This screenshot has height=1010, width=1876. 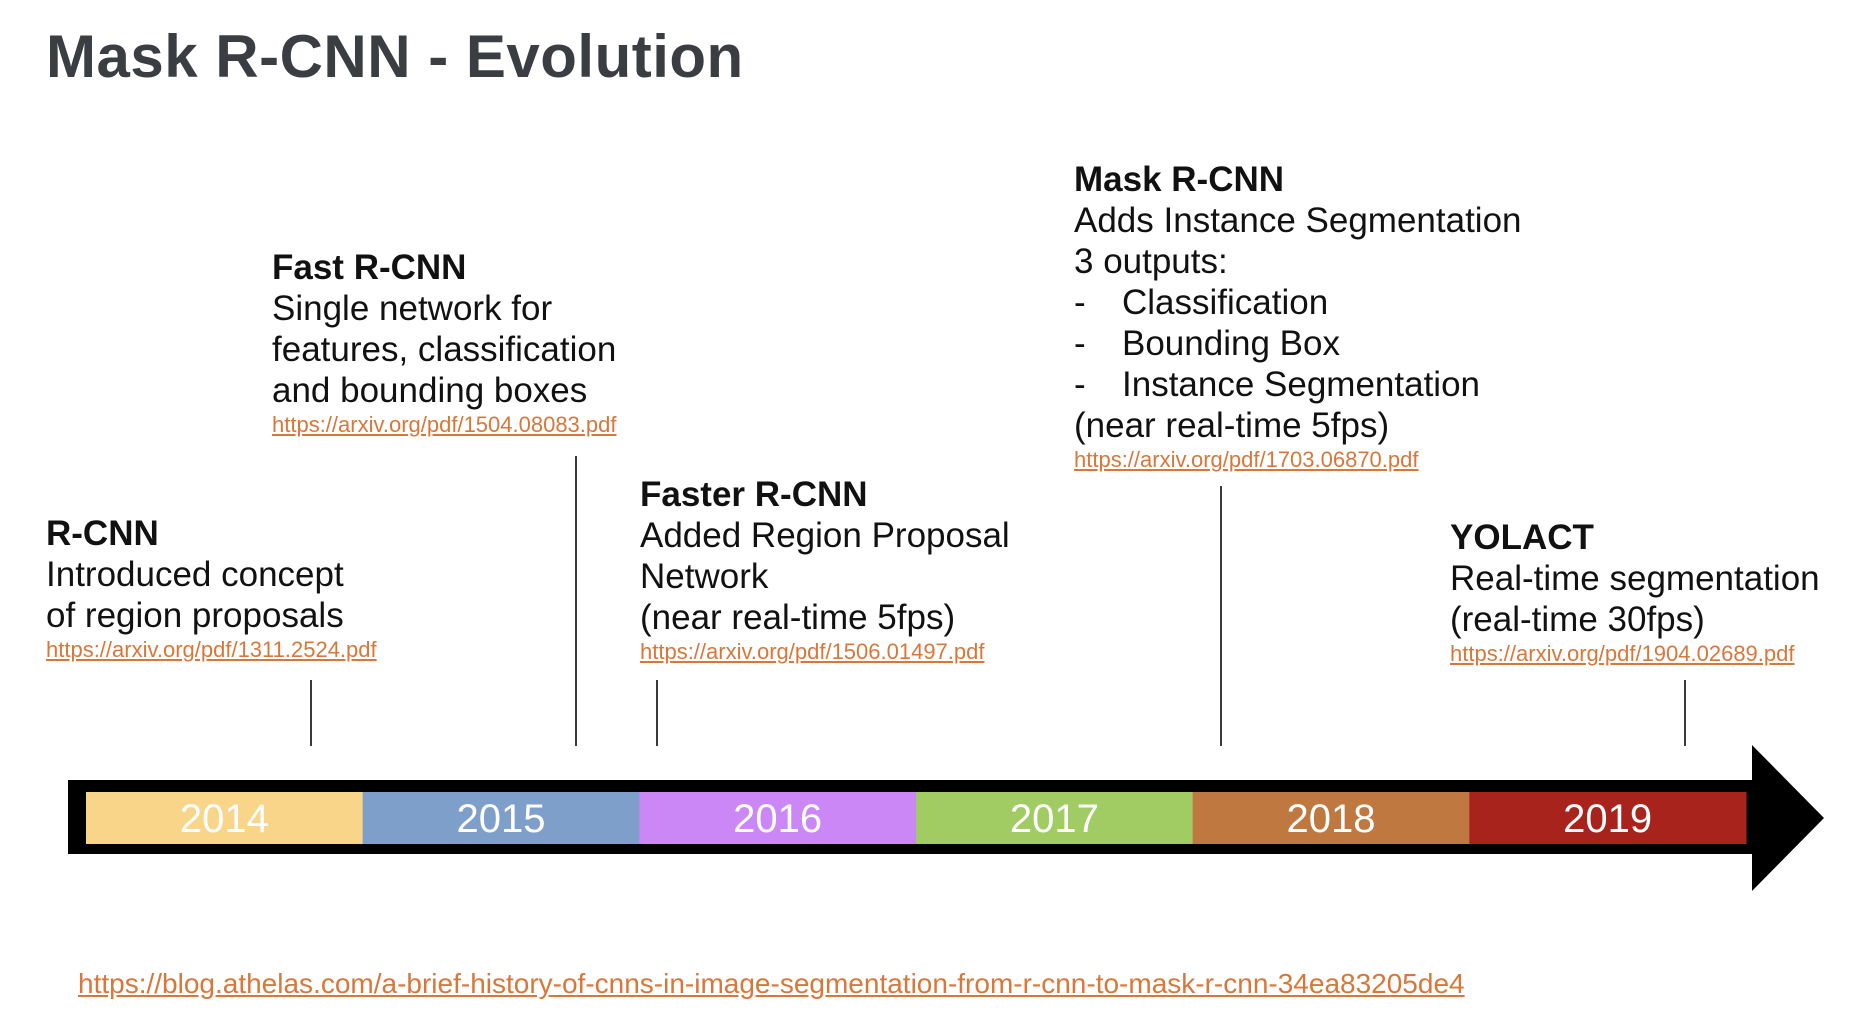 What do you see at coordinates (444, 424) in the screenshot?
I see `paper-link: https://arxiv.org/pdf/1504.08083.pdf` at bounding box center [444, 424].